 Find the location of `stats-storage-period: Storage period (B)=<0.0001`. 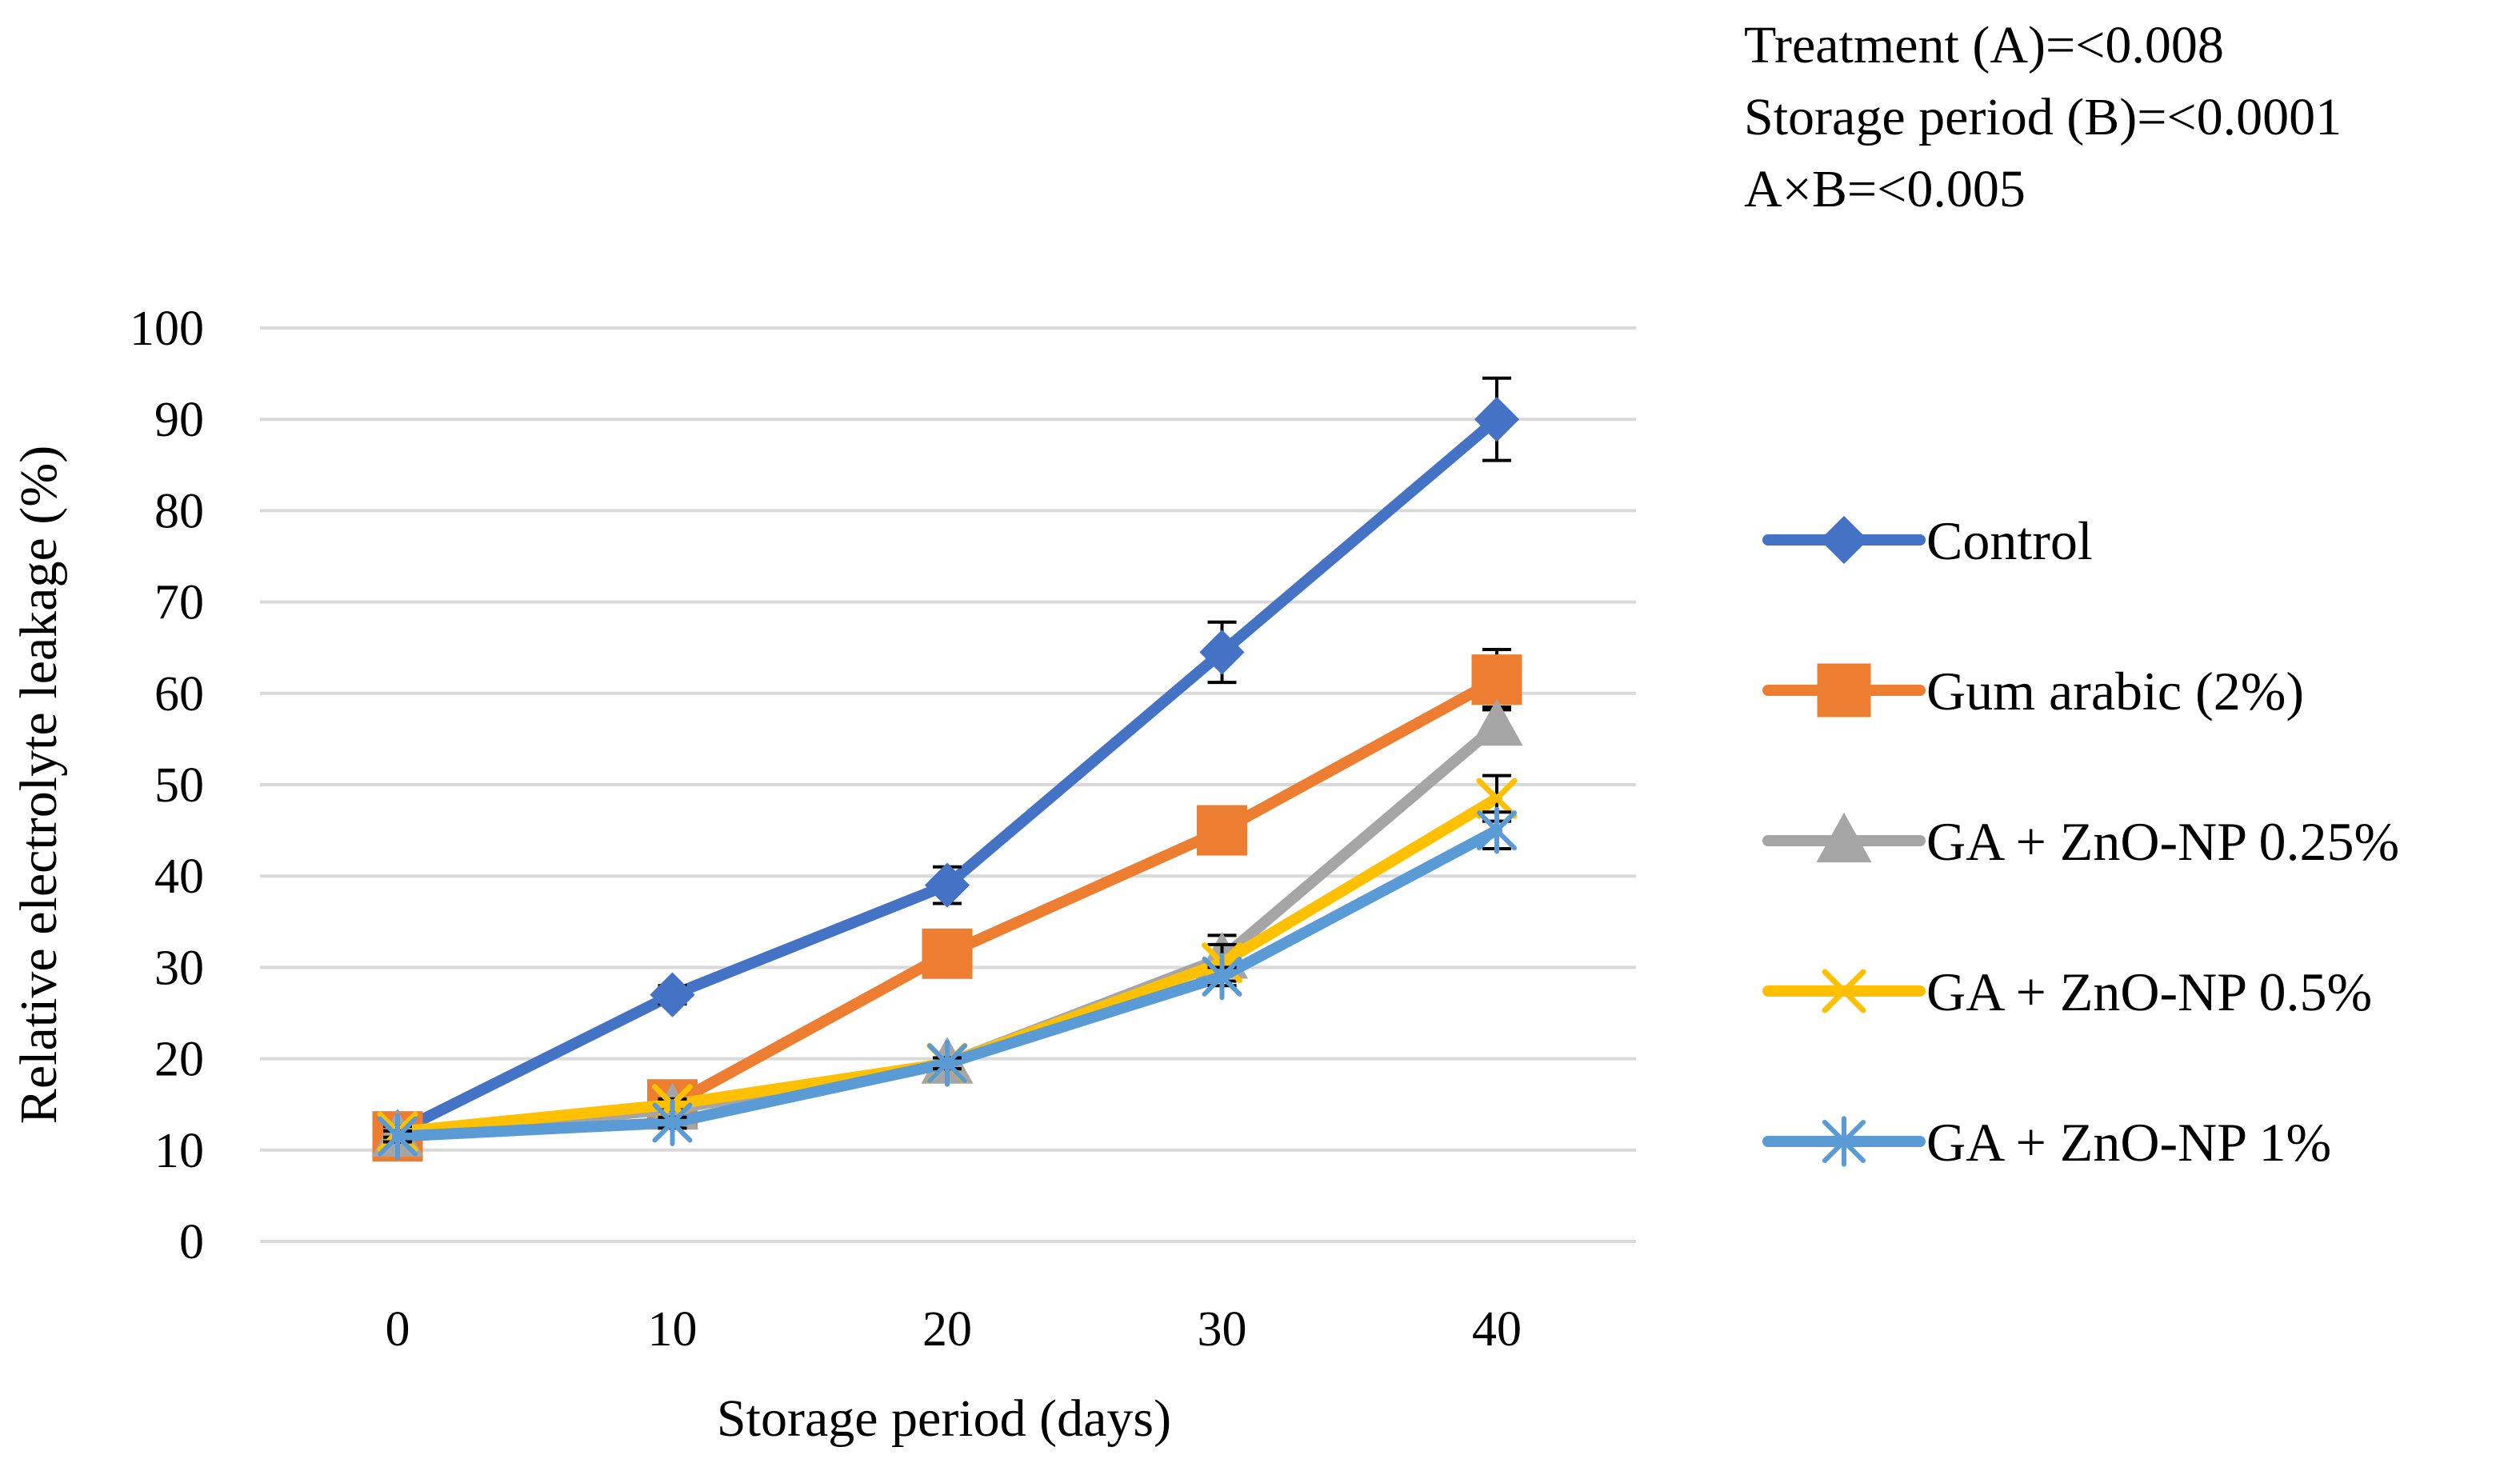

stats-storage-period: Storage period (B)=<0.0001 is located at coordinates (2043, 117).